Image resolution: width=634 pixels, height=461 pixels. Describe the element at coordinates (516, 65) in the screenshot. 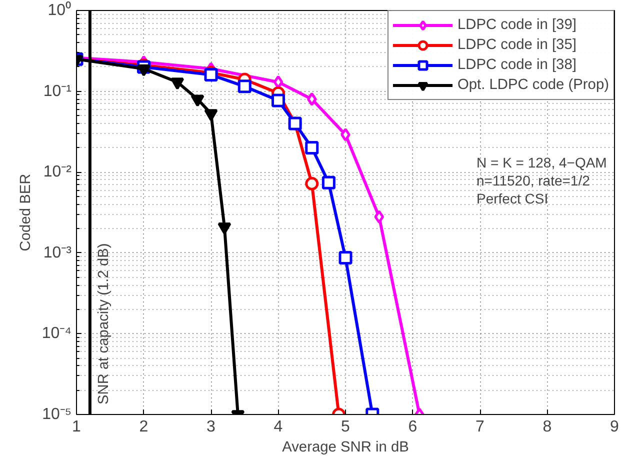

I see `legend-label: LDPC code in [38]` at that location.